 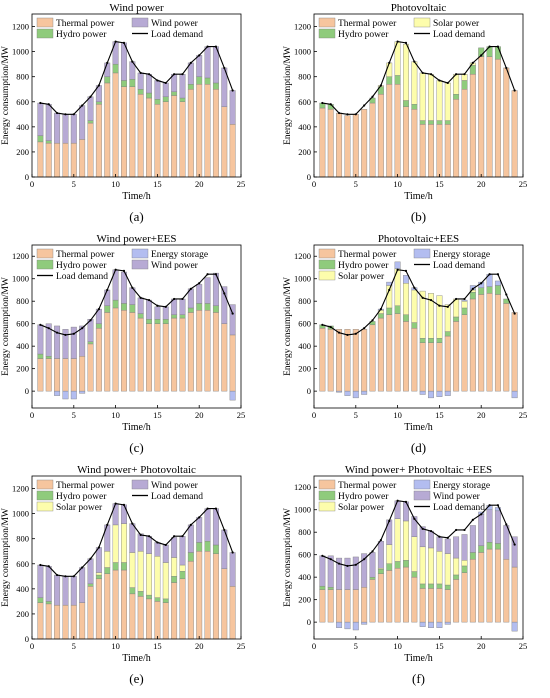 What do you see at coordinates (456, 84) in the screenshot?
I see `bar-solar` at bounding box center [456, 84].